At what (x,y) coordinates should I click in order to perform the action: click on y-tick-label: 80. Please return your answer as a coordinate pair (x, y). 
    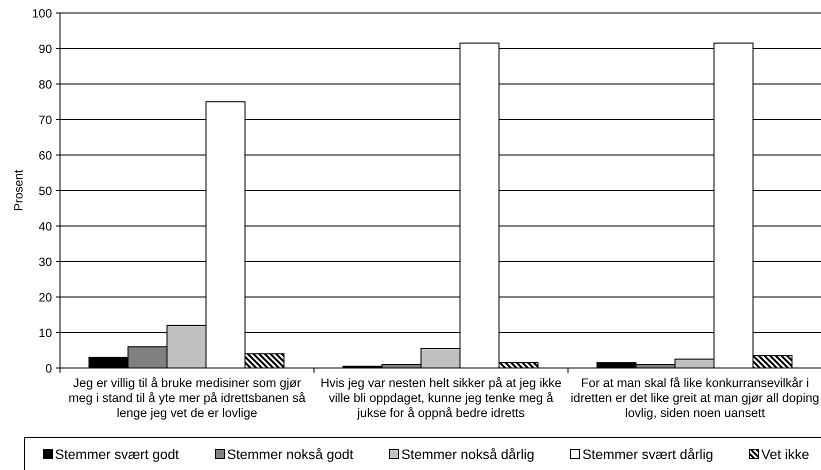
    Looking at the image, I should click on (45, 84).